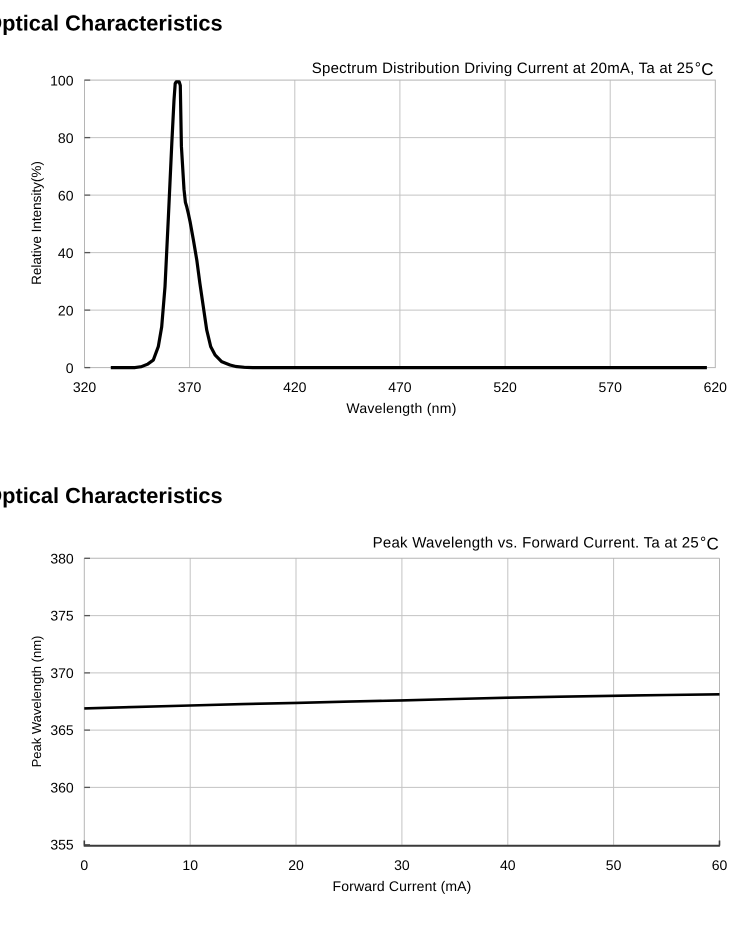 The image size is (750, 930). What do you see at coordinates (36, 223) in the screenshot?
I see `svg-text: Relative Intensity(%)` at bounding box center [36, 223].